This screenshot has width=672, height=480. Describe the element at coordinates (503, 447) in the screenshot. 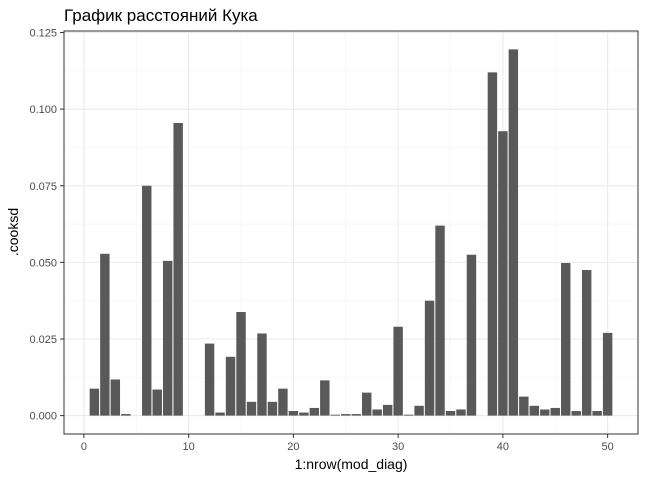

I see `x-tick-label: 40` at that location.